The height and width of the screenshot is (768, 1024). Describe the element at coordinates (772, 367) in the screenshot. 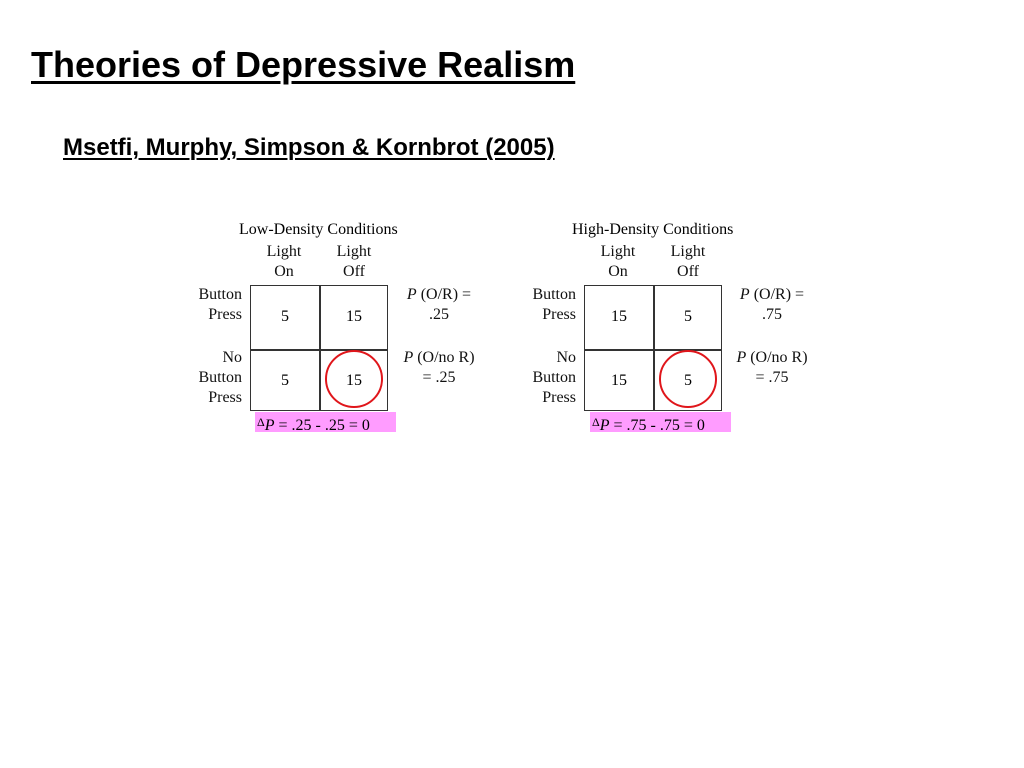

I see `stat-p-o-given-no-r: P (O/no R) = .75` at that location.